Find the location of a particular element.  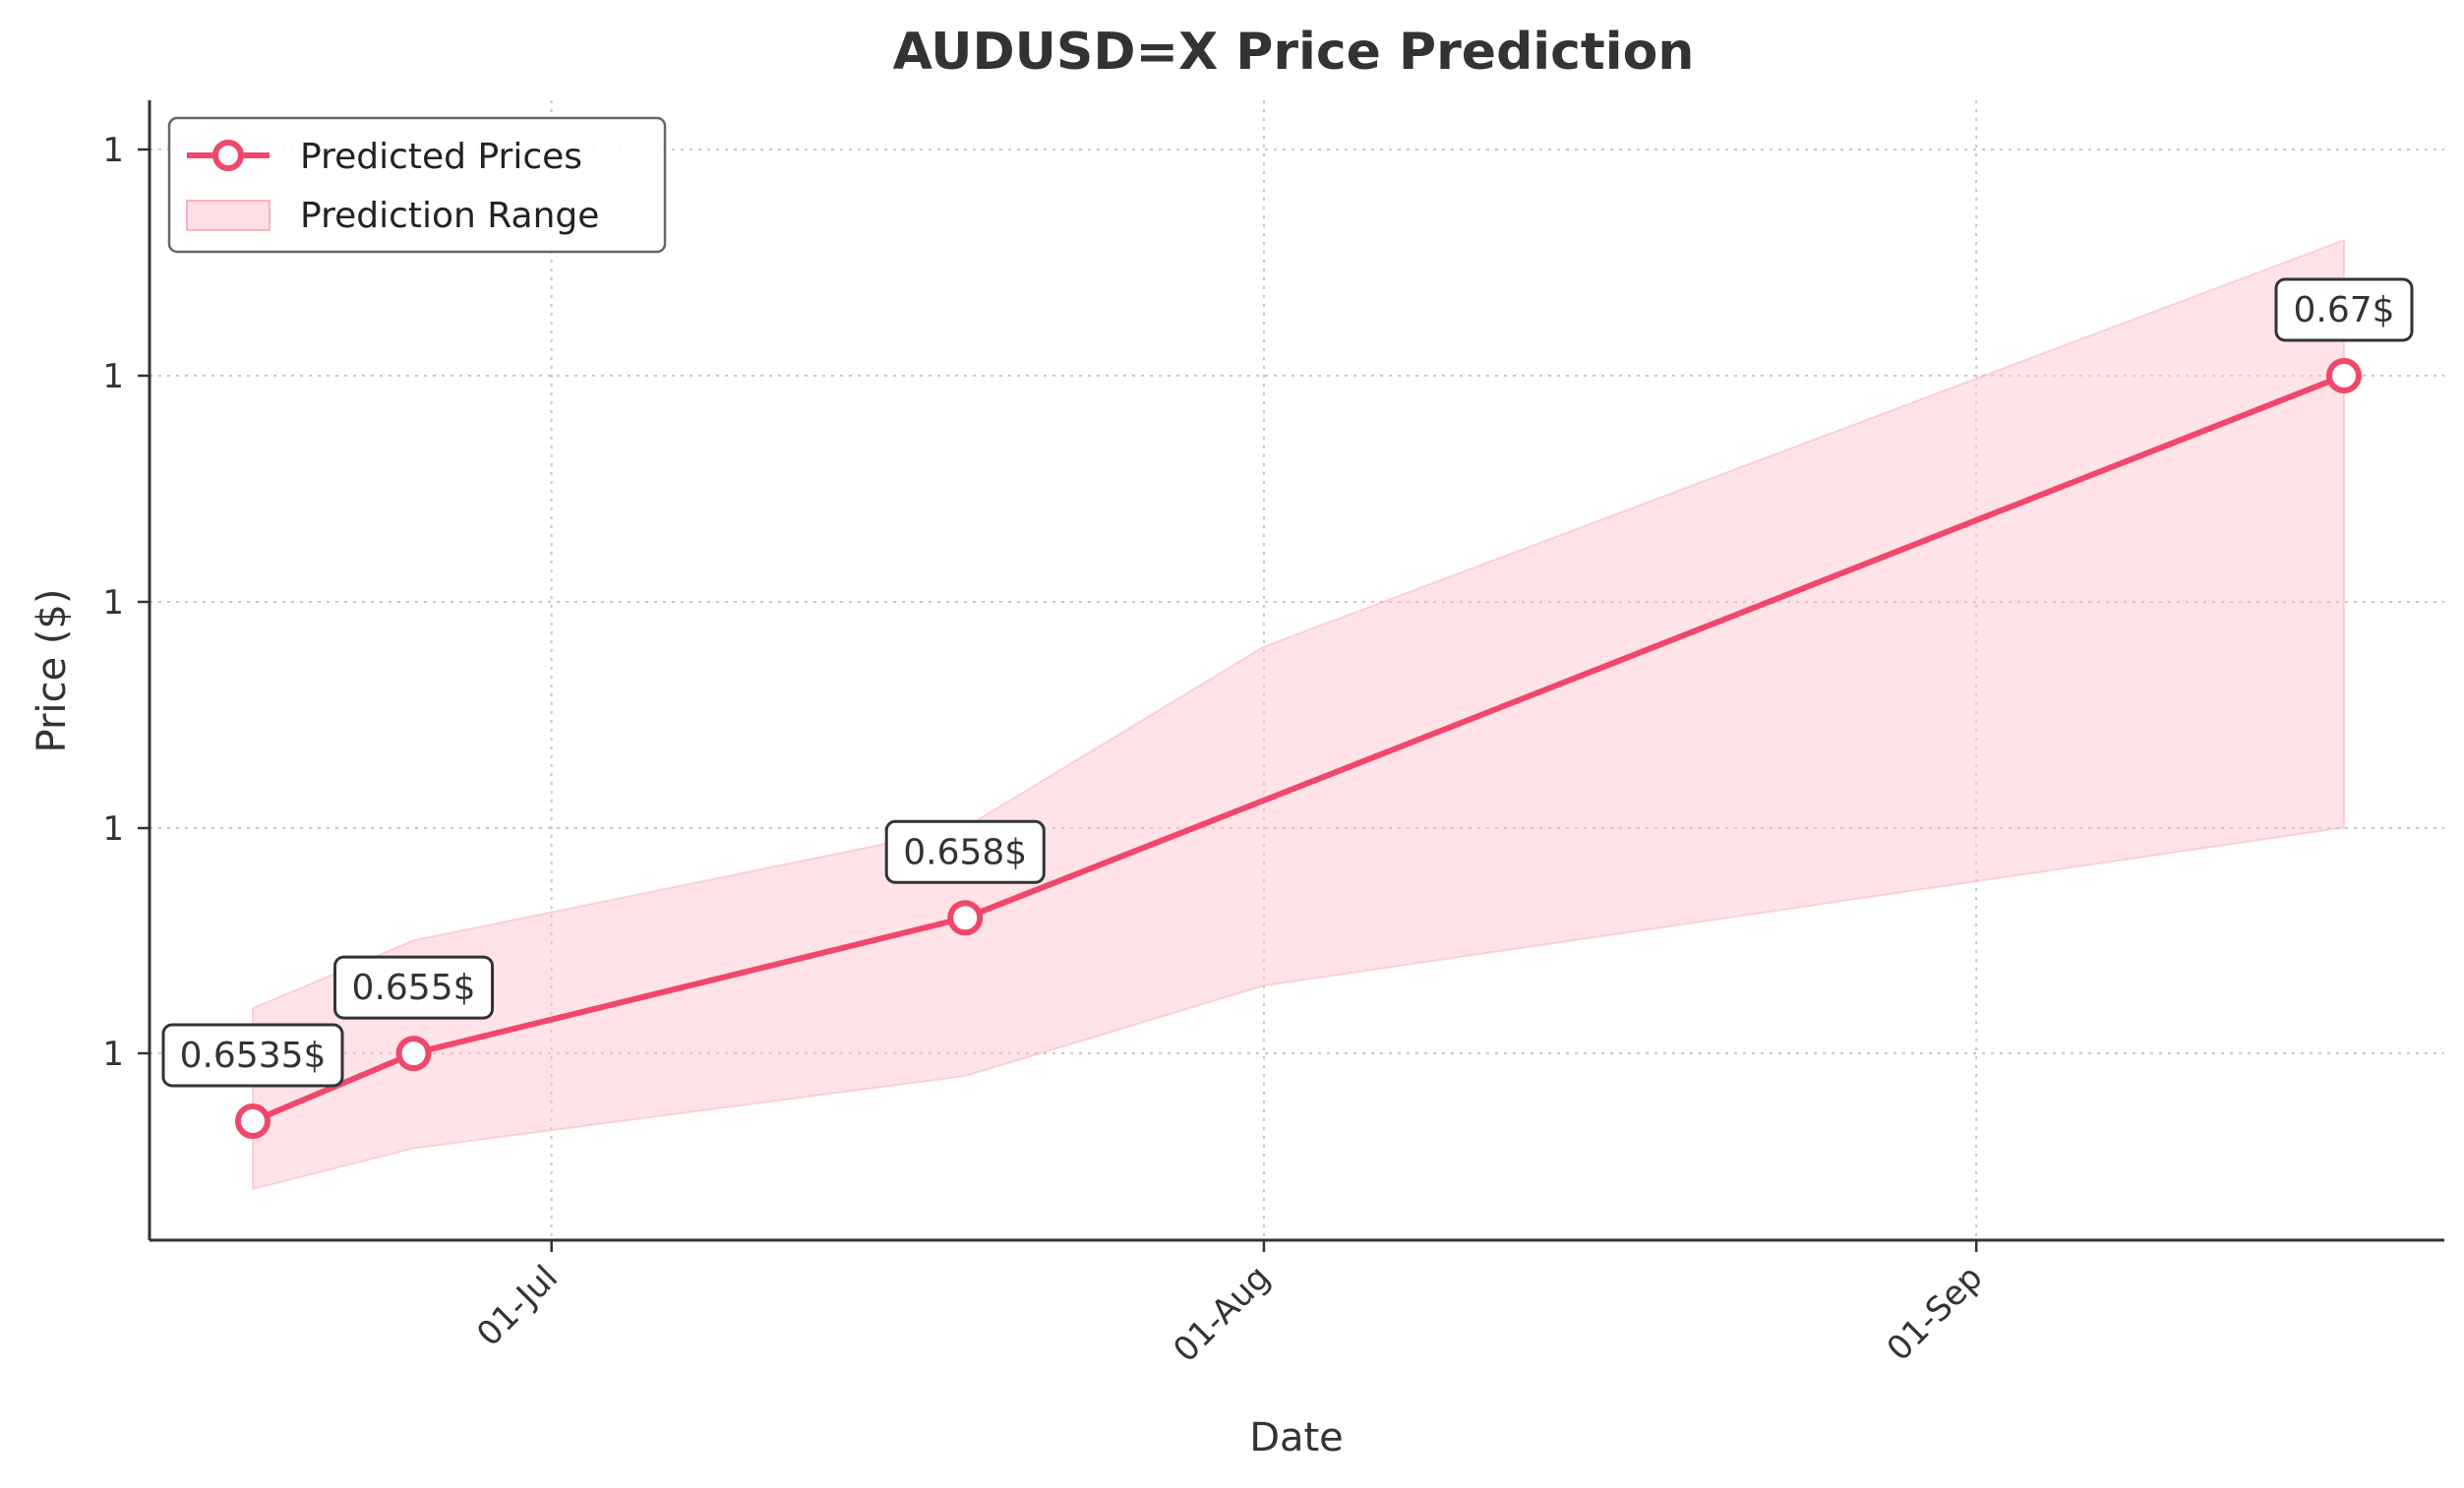

annotation-label: 0.658$ is located at coordinates (965, 852).